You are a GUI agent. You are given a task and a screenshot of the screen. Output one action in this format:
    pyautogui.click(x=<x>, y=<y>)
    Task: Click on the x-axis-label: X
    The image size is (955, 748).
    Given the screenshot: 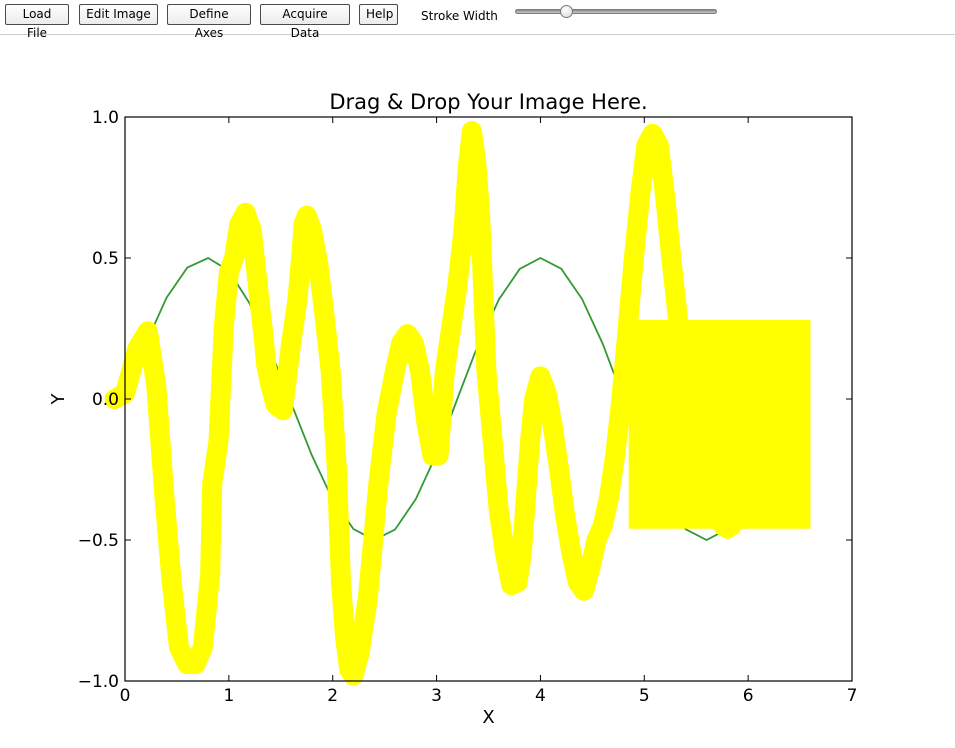 What is the action you would take?
    pyautogui.click(x=488, y=717)
    